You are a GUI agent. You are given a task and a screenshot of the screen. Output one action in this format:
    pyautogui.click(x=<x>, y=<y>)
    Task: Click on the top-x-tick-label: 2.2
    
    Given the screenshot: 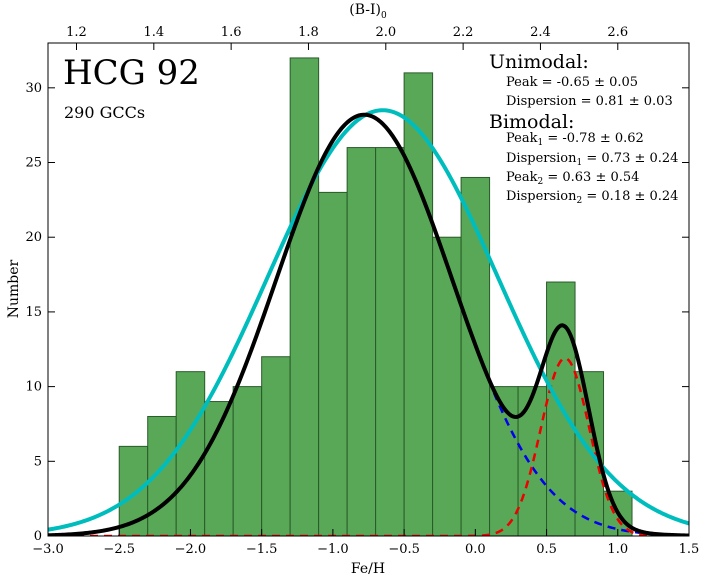 What is the action you would take?
    pyautogui.click(x=463, y=32)
    